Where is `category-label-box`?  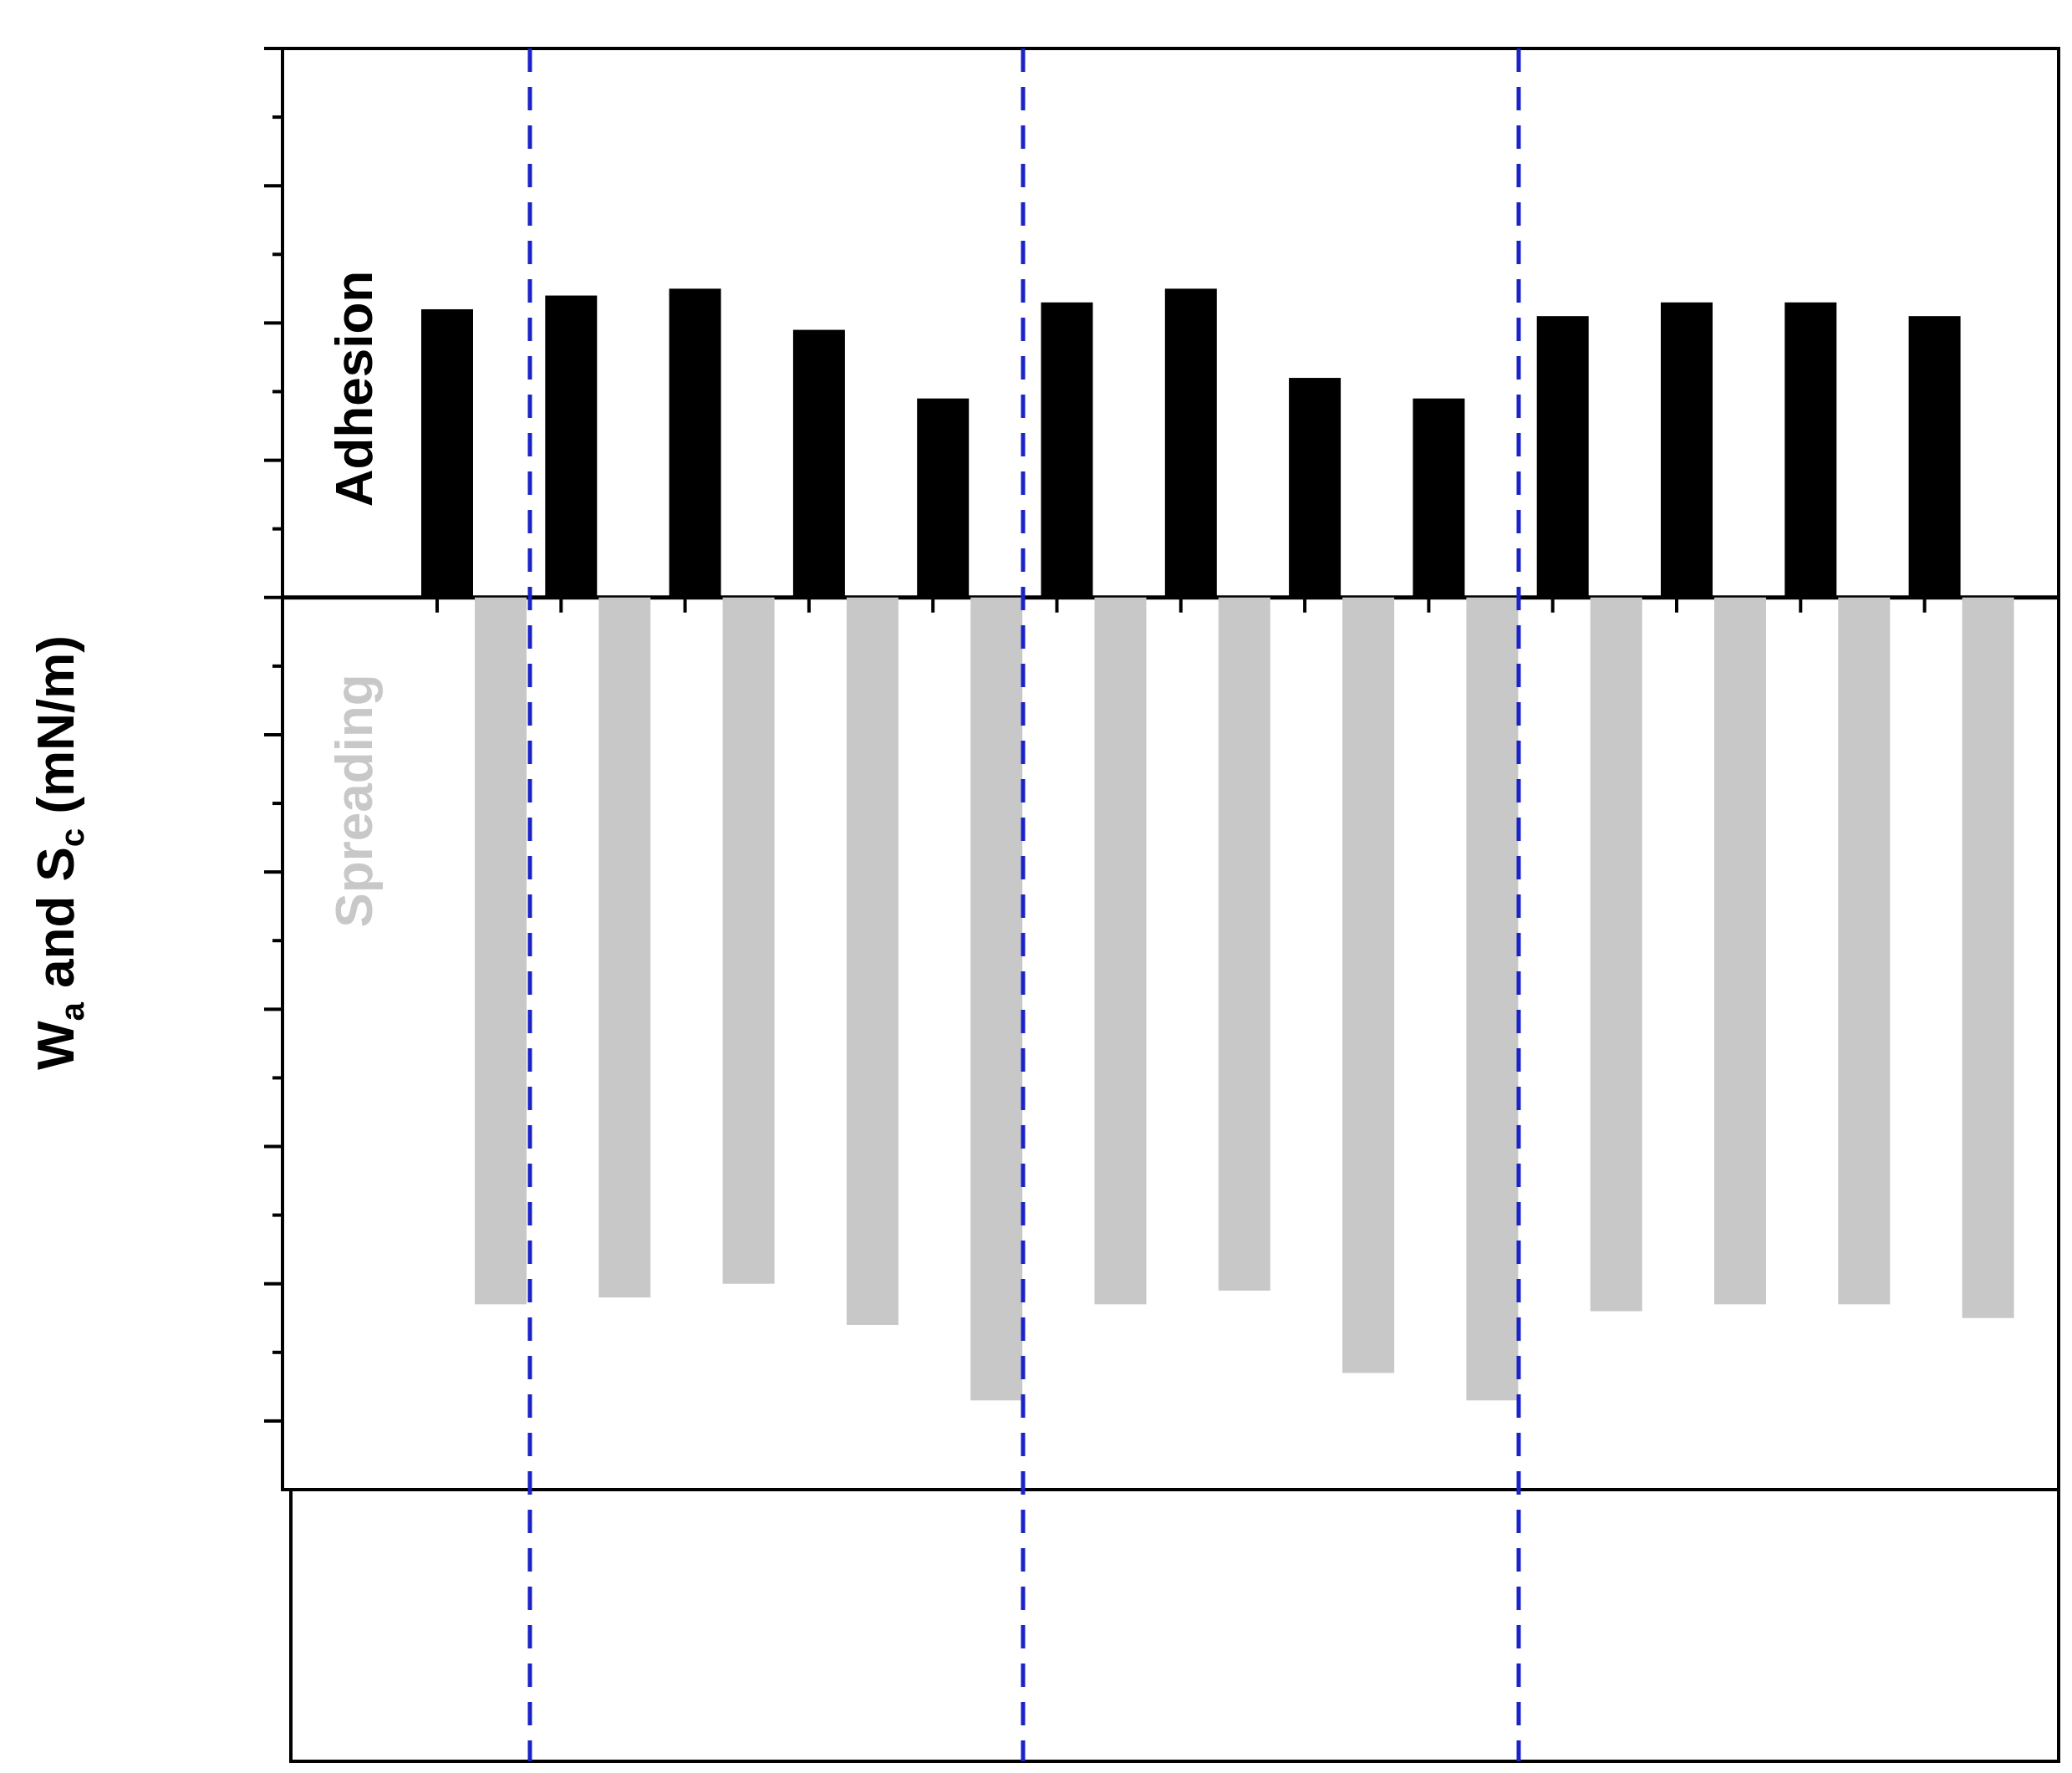
category-label-box is located at coordinates (1174, 1625).